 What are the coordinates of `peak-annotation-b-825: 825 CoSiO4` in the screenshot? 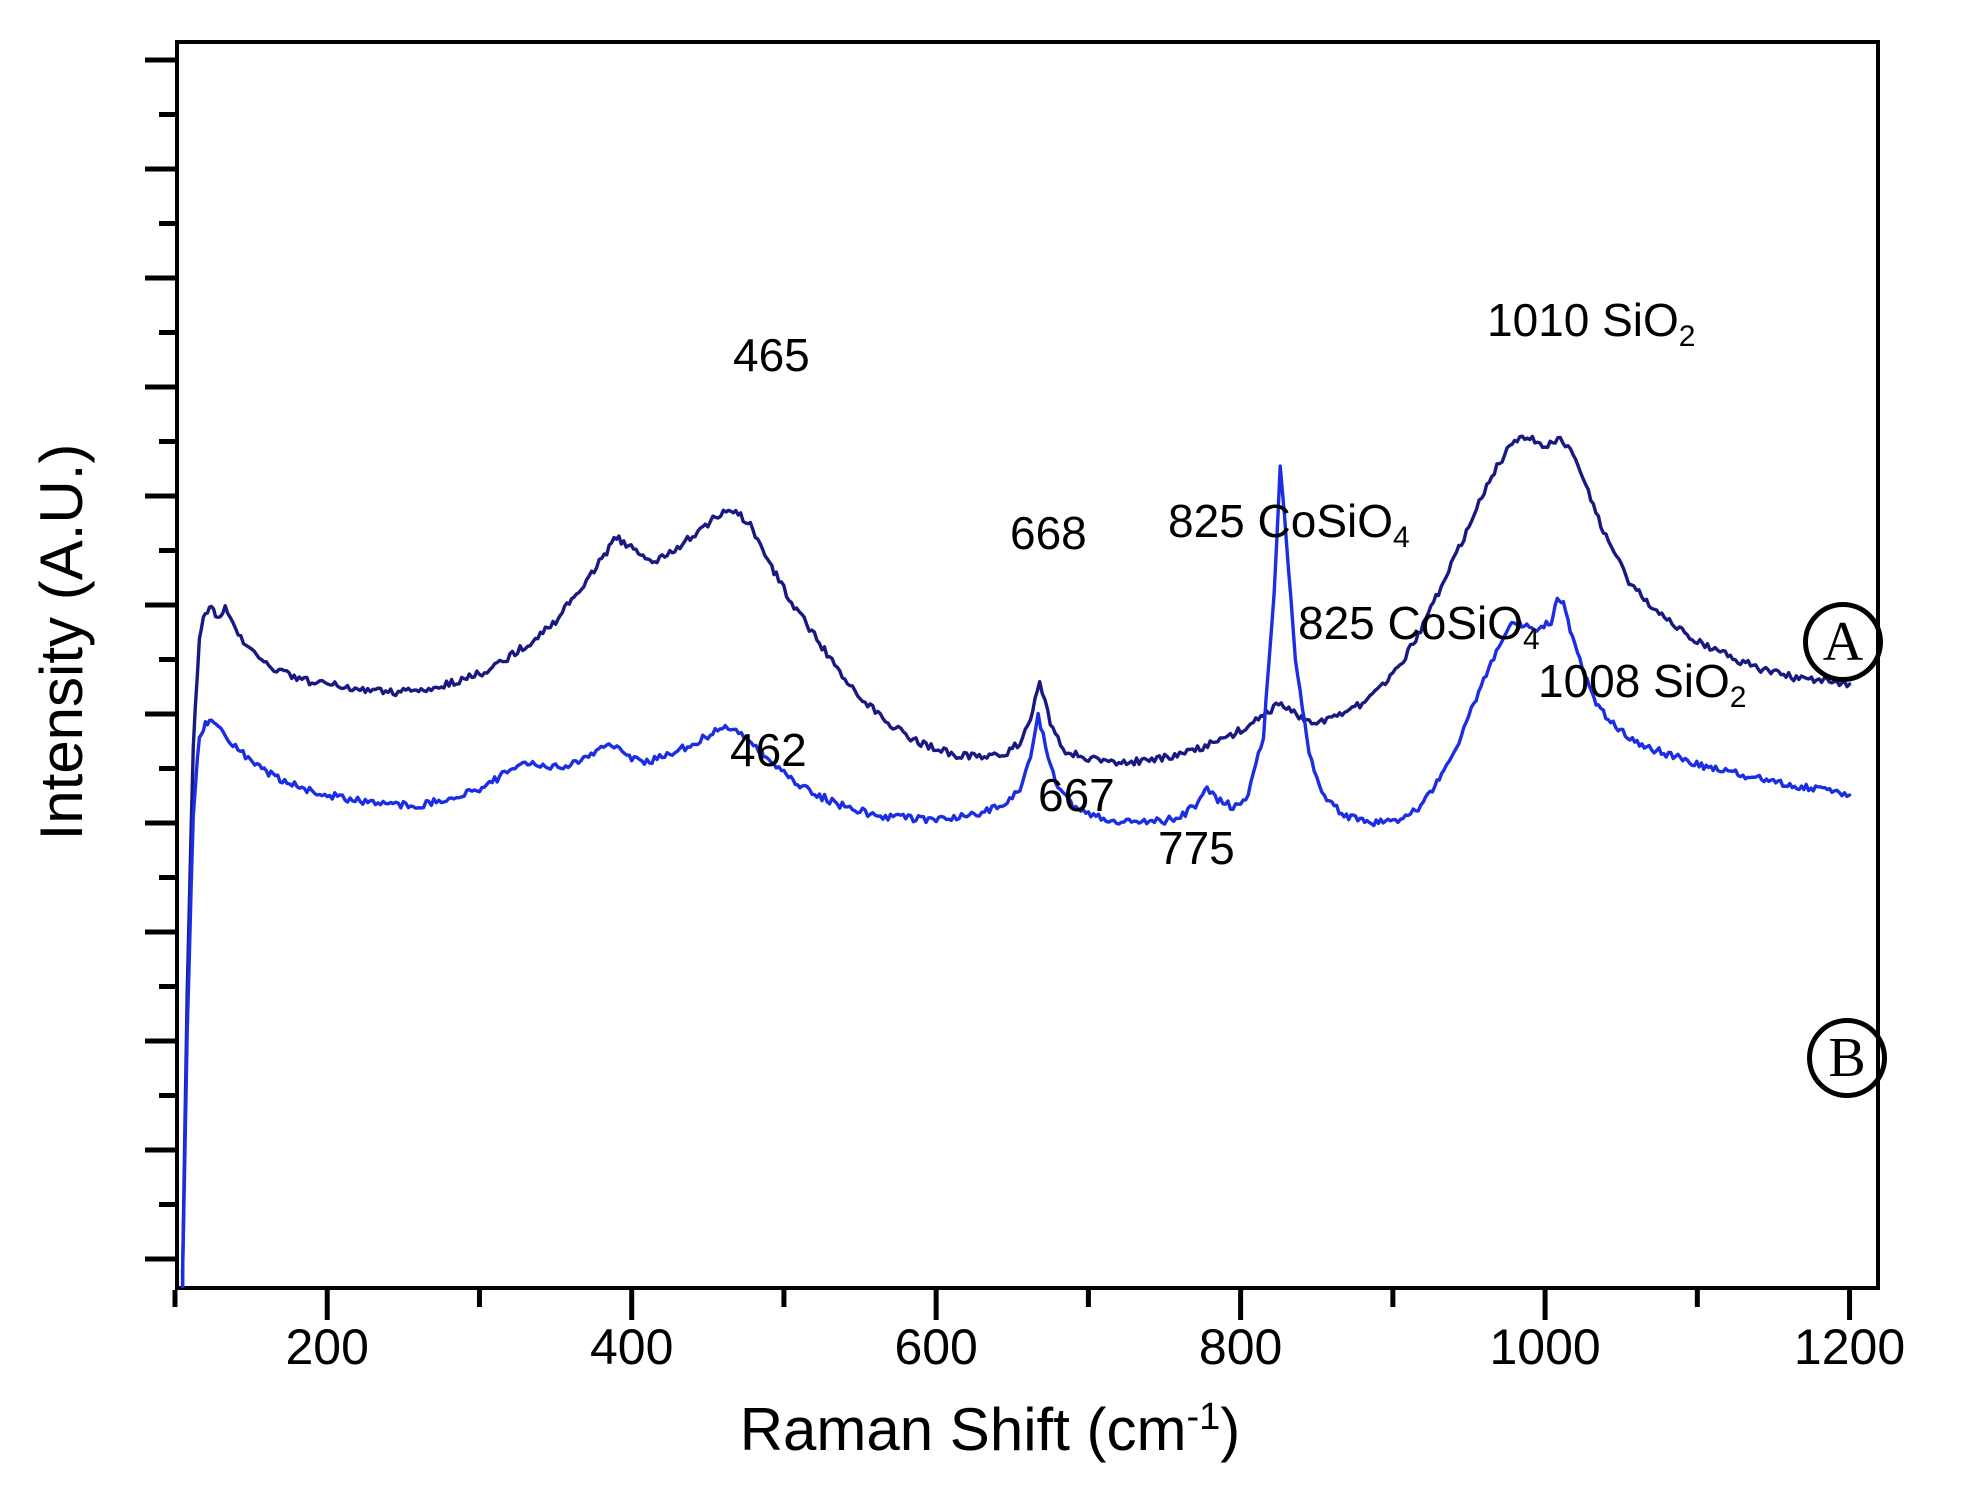 It's located at (1419, 626).